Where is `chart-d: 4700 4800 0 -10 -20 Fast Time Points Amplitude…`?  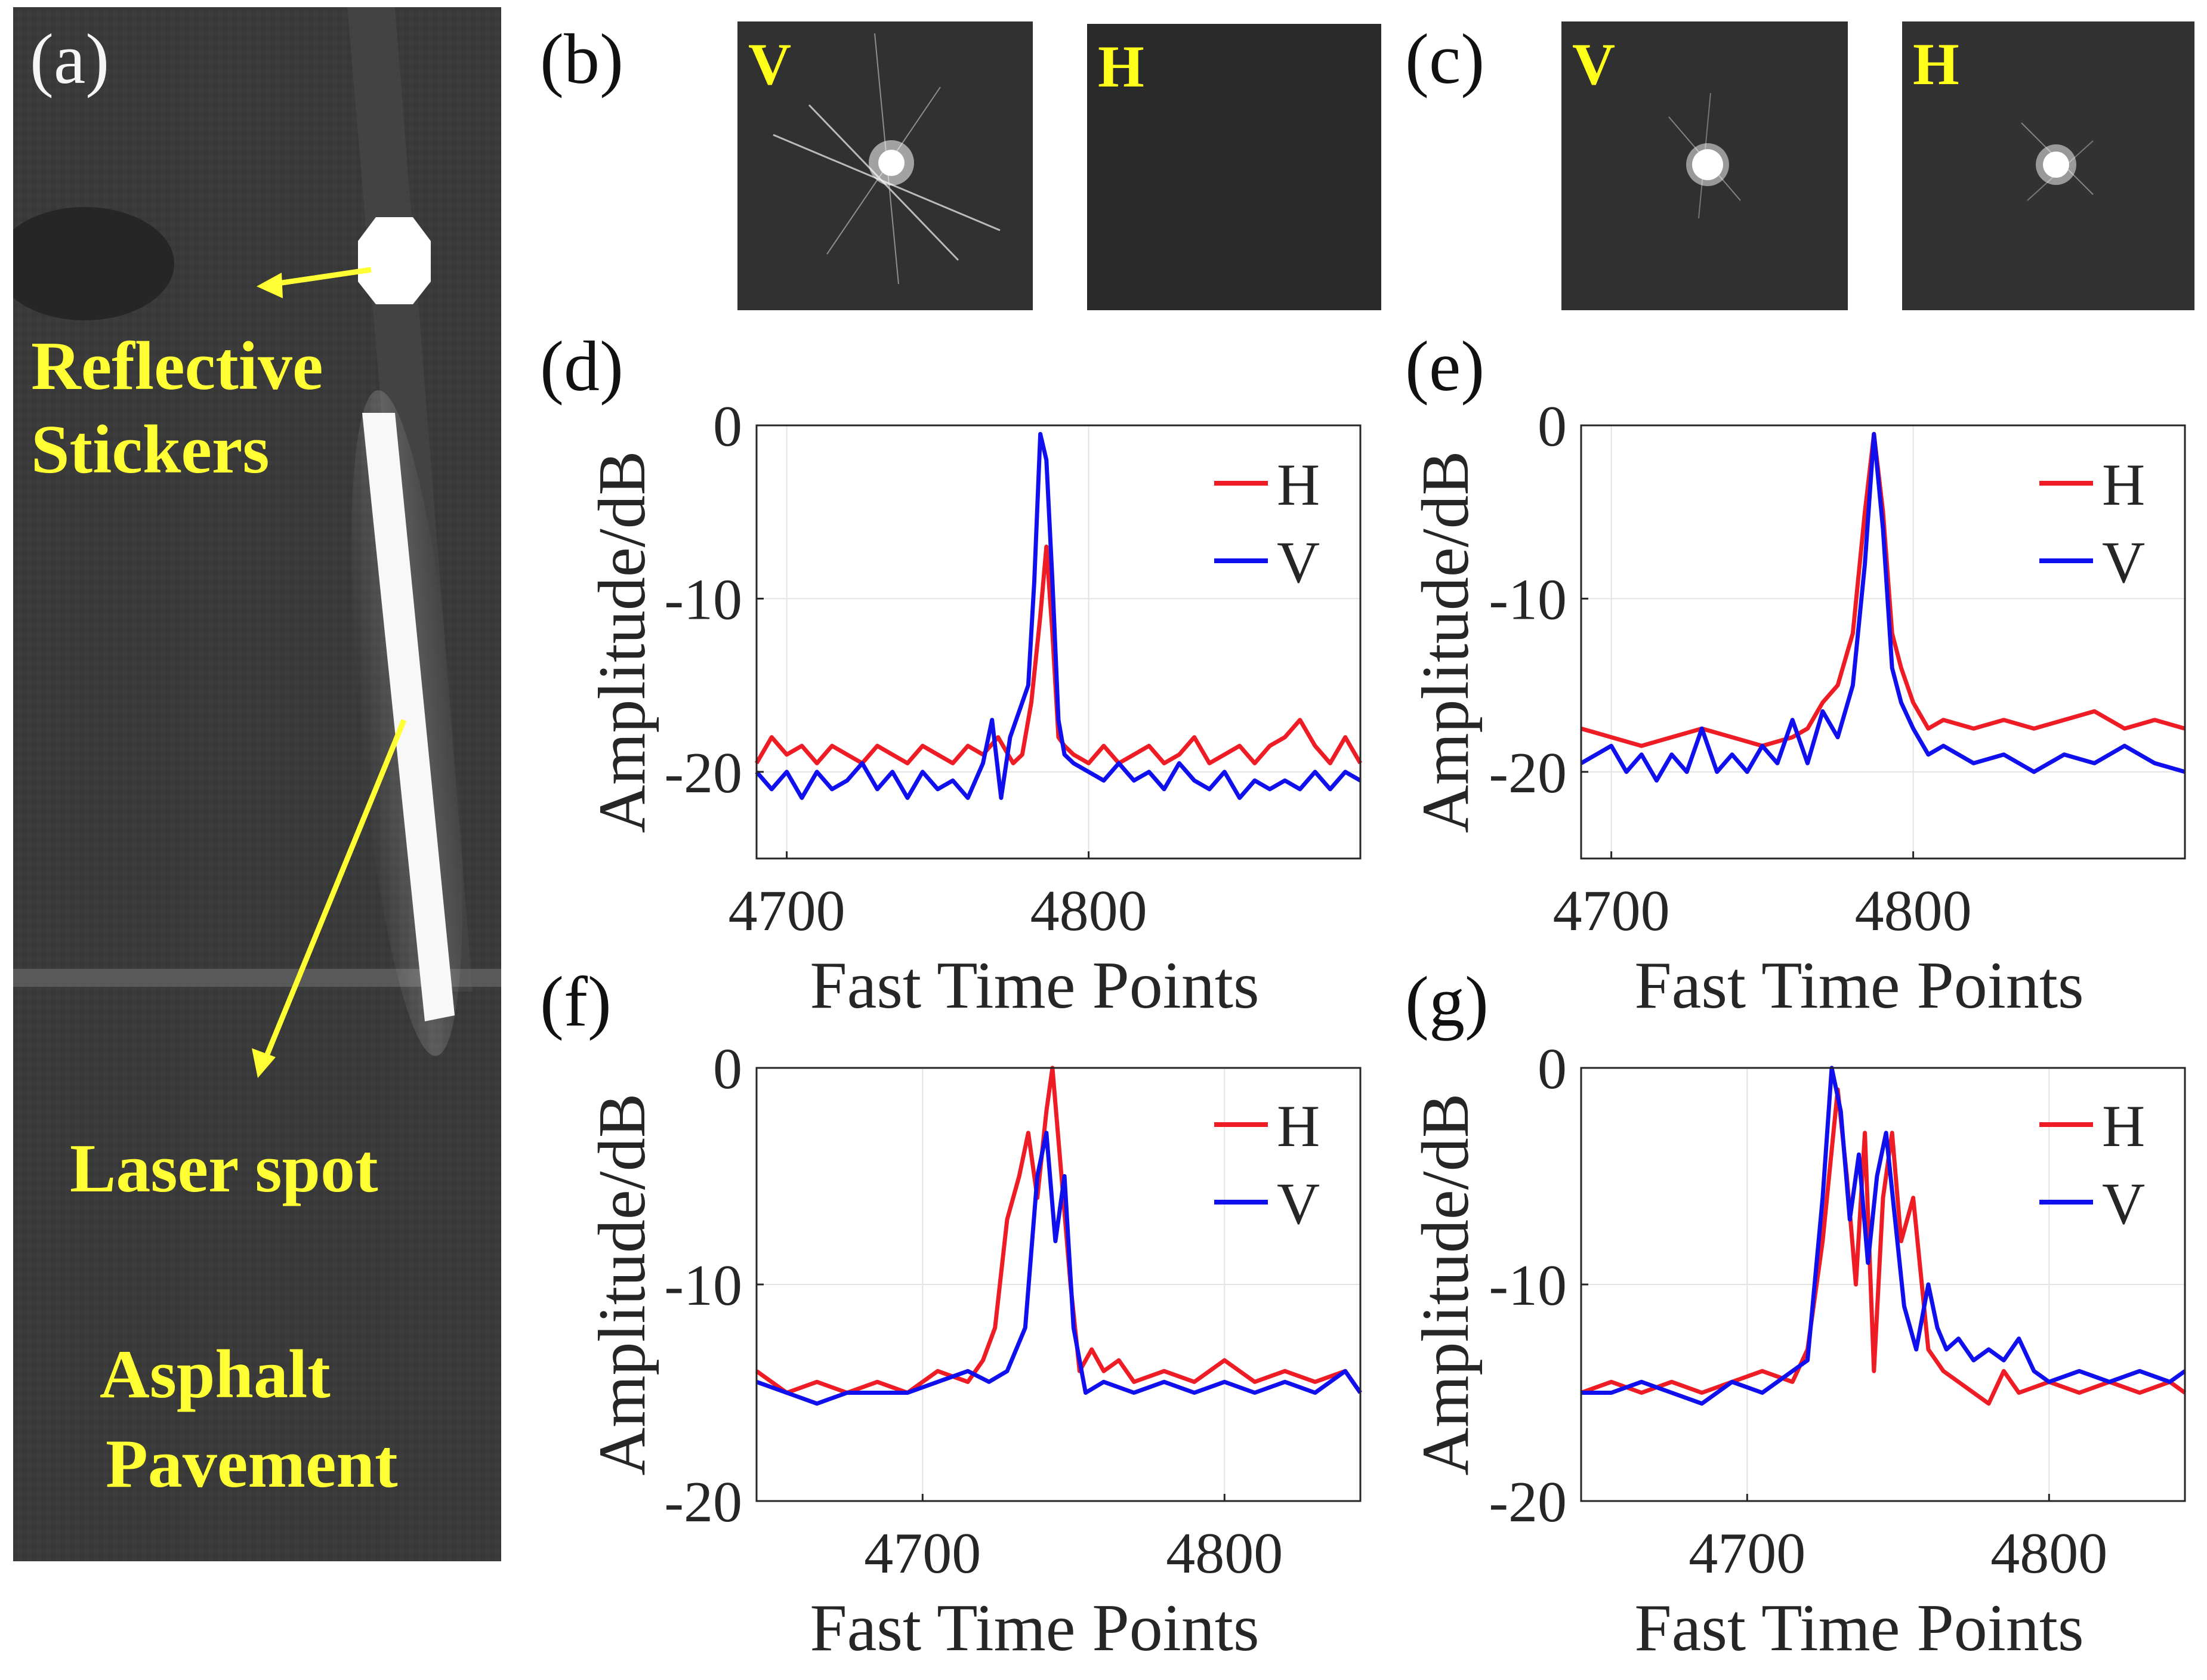 chart-d: 4700 4800 0 -10 -20 Fast Time Points Amplitude… is located at coordinates (974, 708).